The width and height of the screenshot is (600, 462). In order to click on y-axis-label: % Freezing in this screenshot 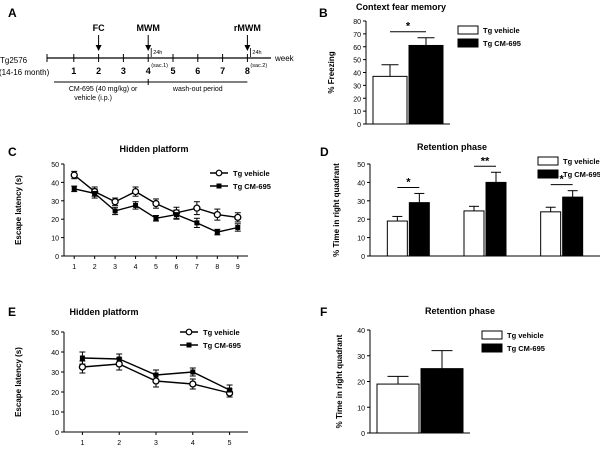, I will do `click(331, 72)`.